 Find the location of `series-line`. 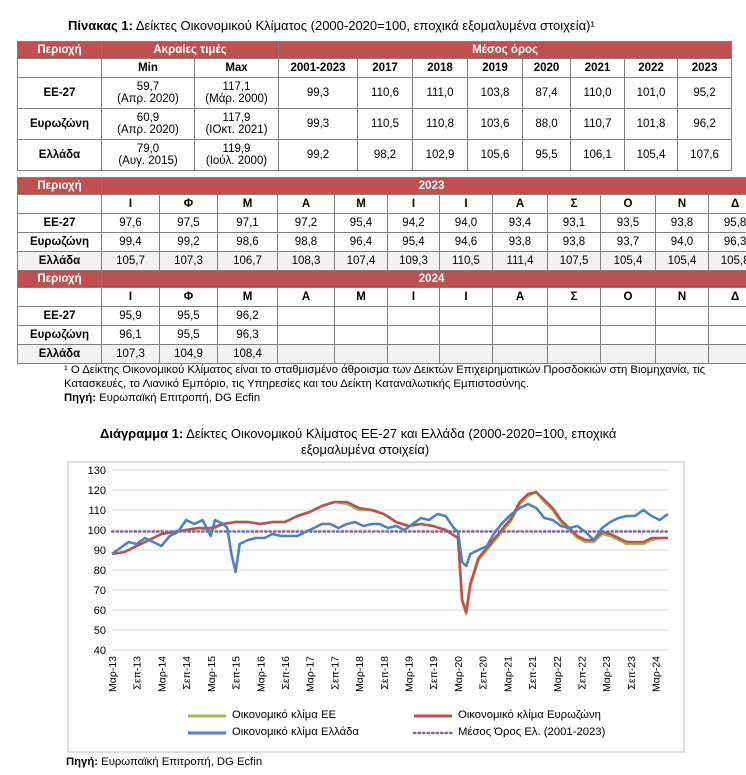

series-line is located at coordinates (390, 538).